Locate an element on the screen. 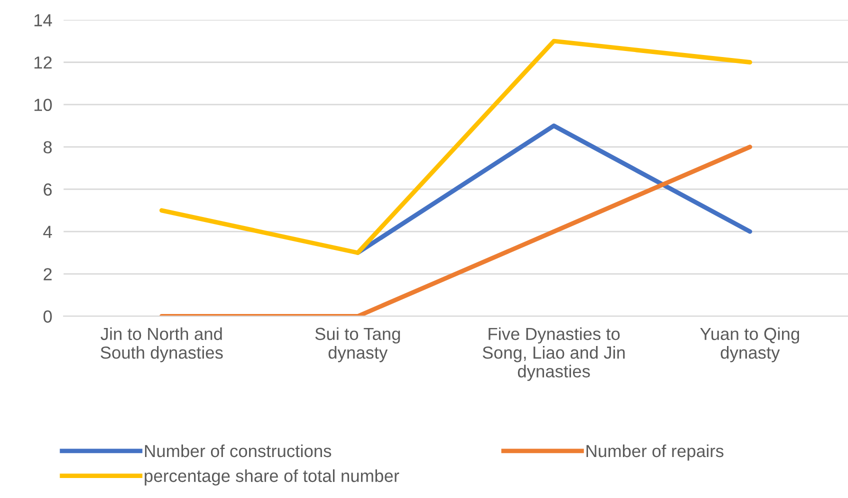  y-tick-label: 8 is located at coordinates (48, 147).